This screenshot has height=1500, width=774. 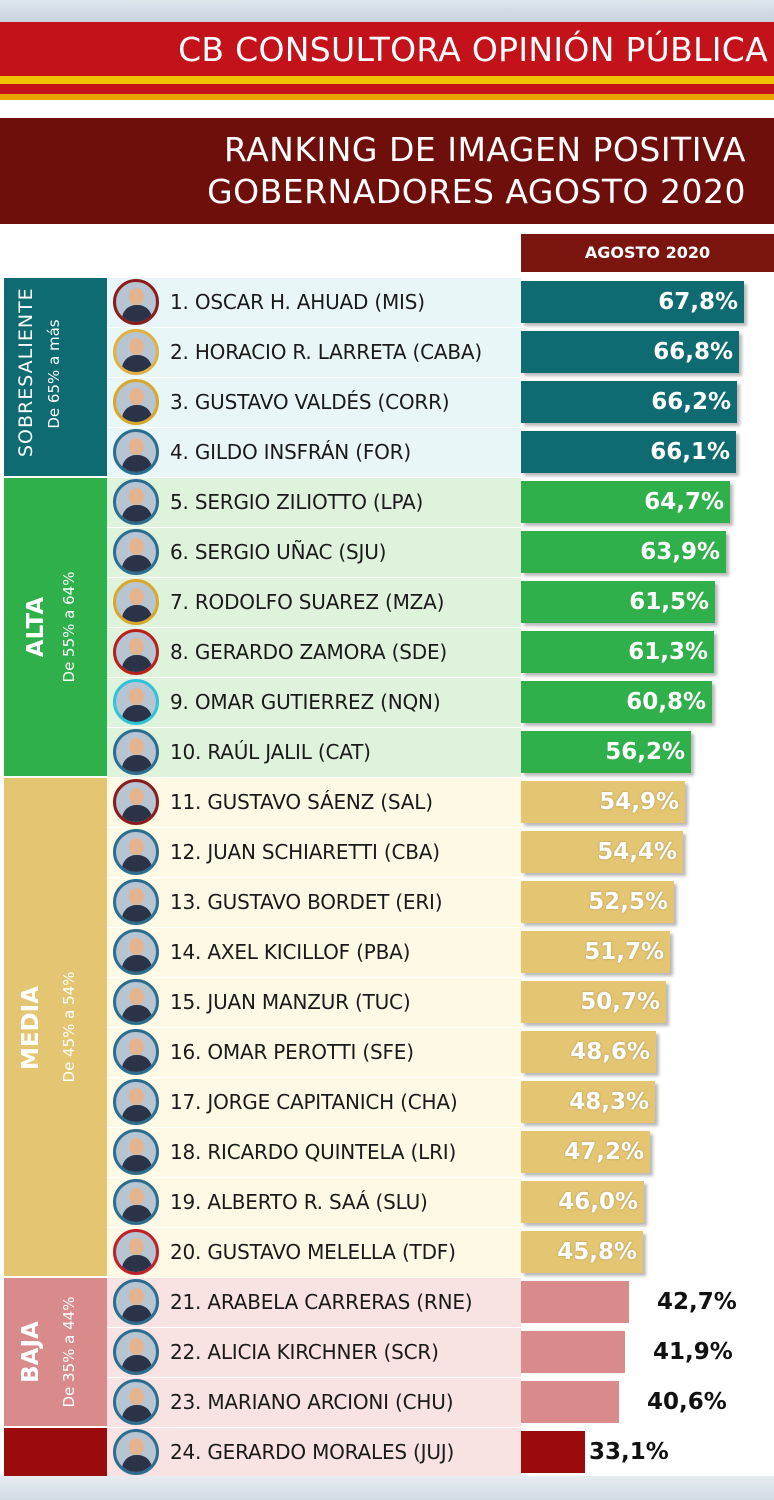 I want to click on value-label: 54,4%, so click(x=637, y=852).